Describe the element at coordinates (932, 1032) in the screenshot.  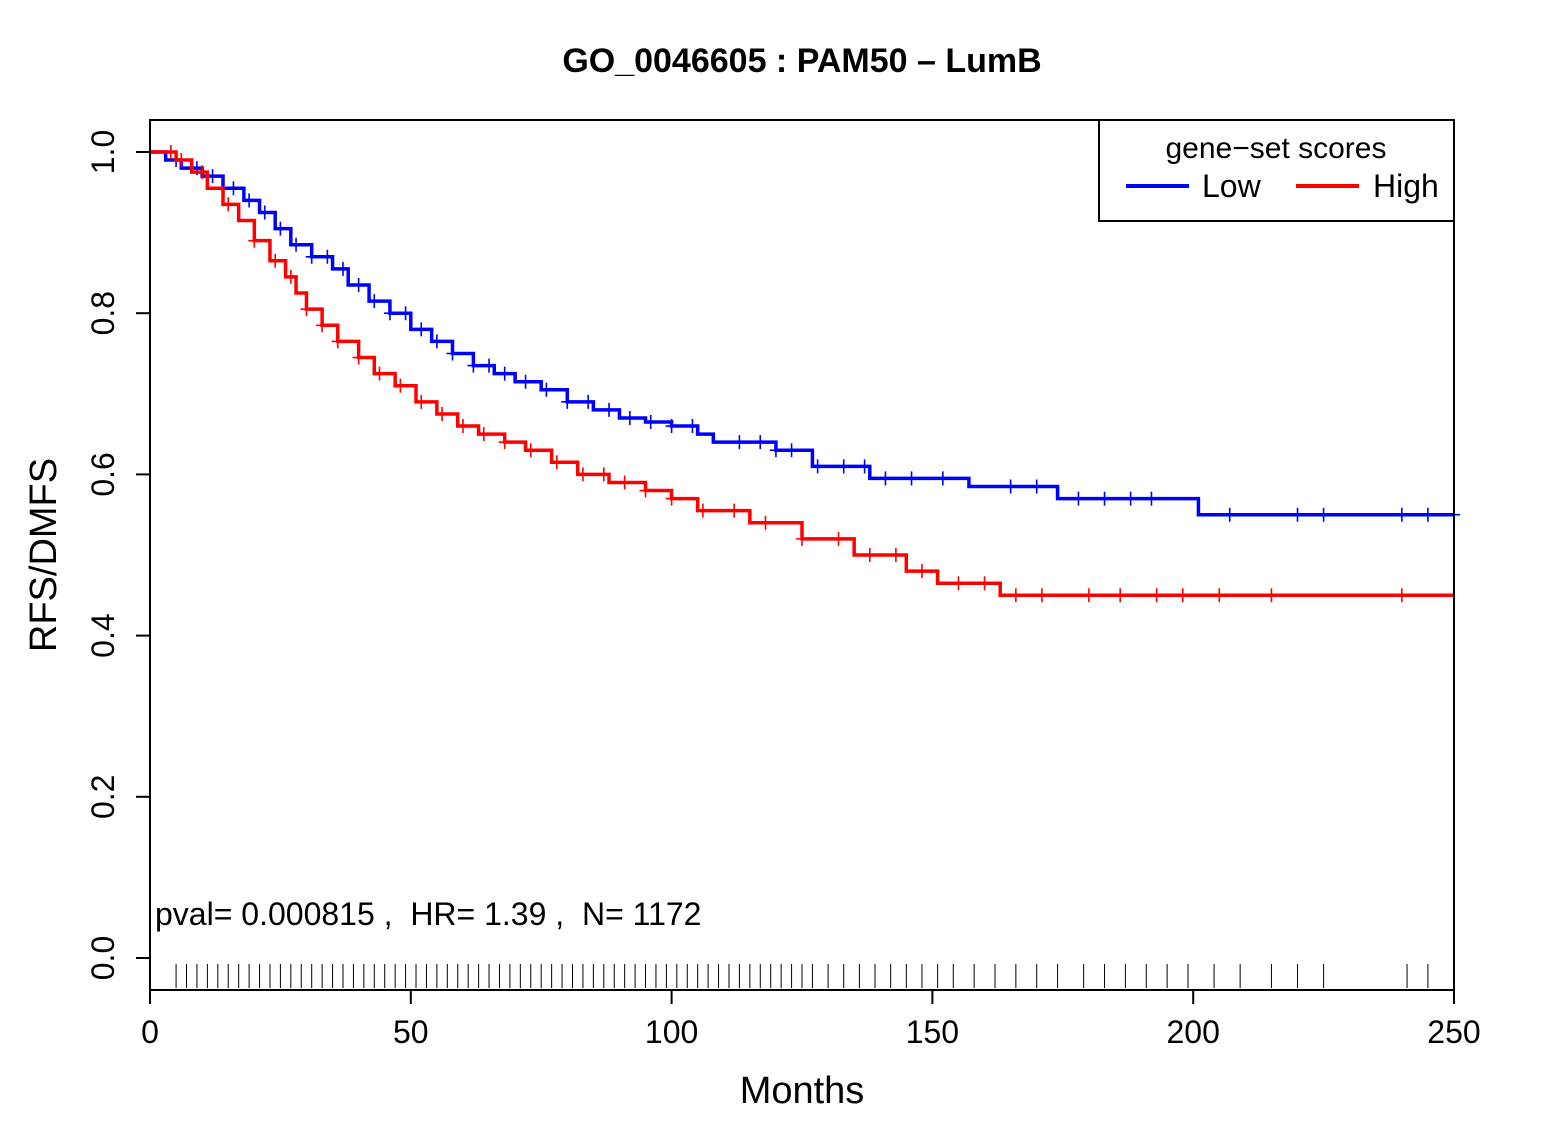
I see `x-tick-label: 150` at that location.